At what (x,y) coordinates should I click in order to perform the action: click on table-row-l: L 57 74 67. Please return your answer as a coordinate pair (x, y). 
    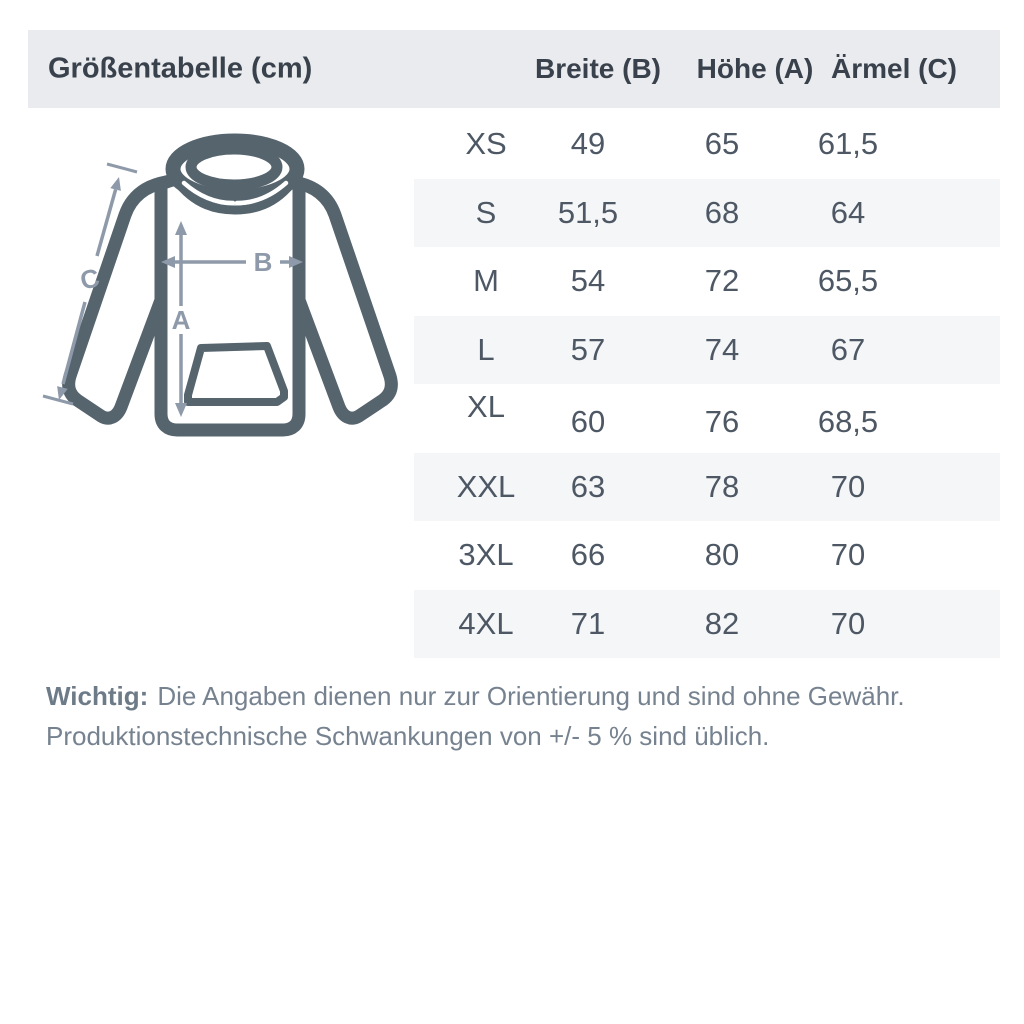
    Looking at the image, I should click on (707, 349).